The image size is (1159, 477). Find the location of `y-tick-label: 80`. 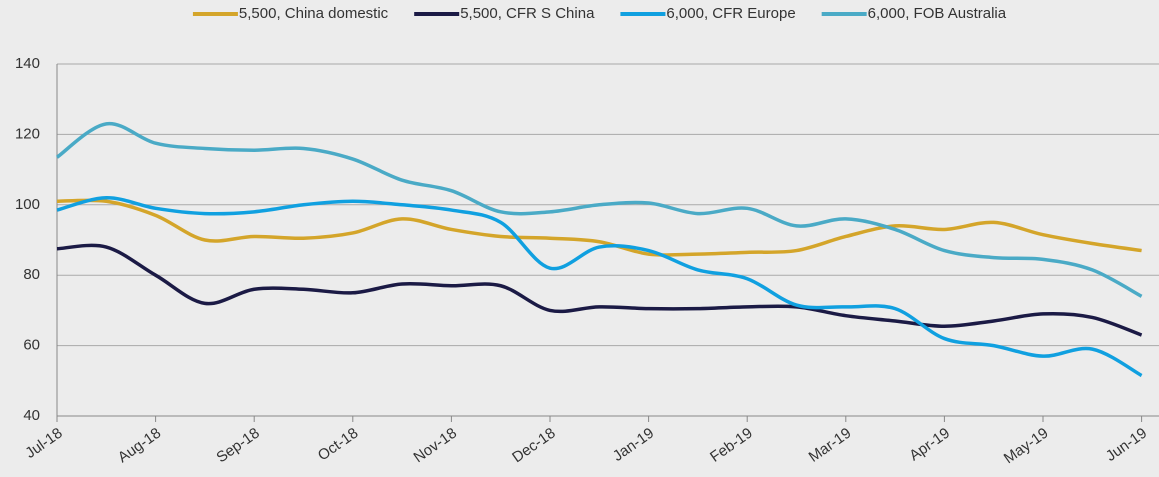

y-tick-label: 80 is located at coordinates (31, 274).